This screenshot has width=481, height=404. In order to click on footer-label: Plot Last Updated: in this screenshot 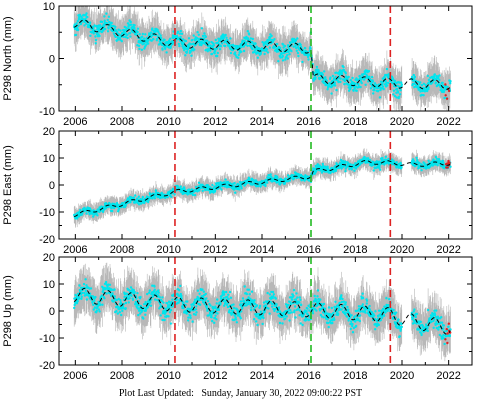, I will do `click(156, 393)`.